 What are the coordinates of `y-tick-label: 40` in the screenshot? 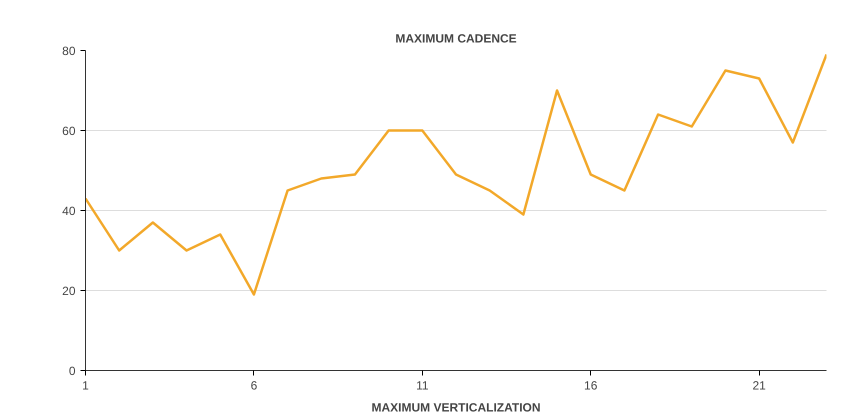 It's located at (69, 211).